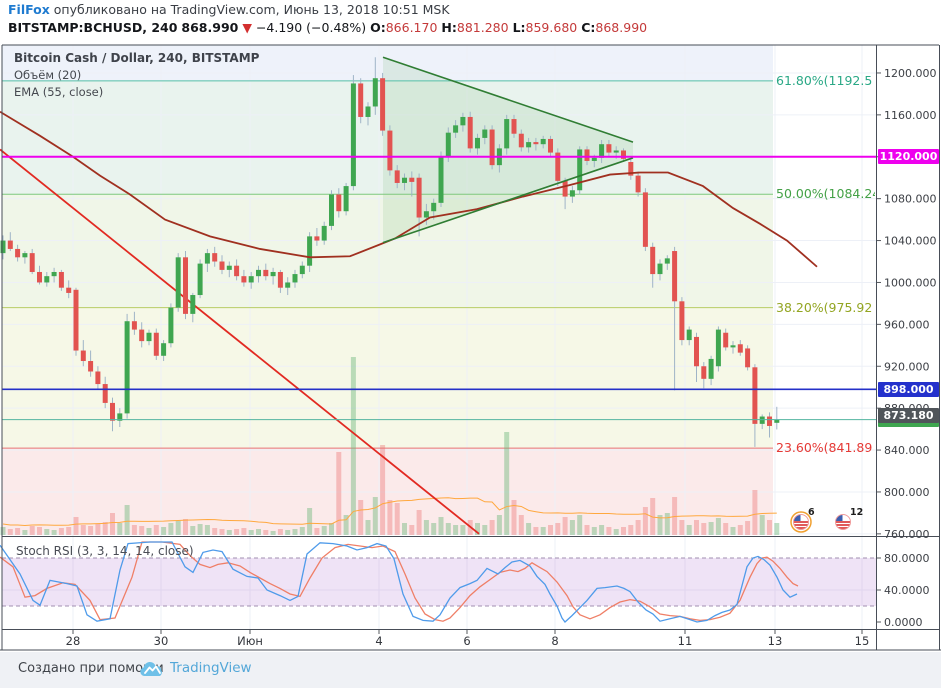  What do you see at coordinates (907, 534) in the screenshot?
I see `price-tick: 760.000` at bounding box center [907, 534].